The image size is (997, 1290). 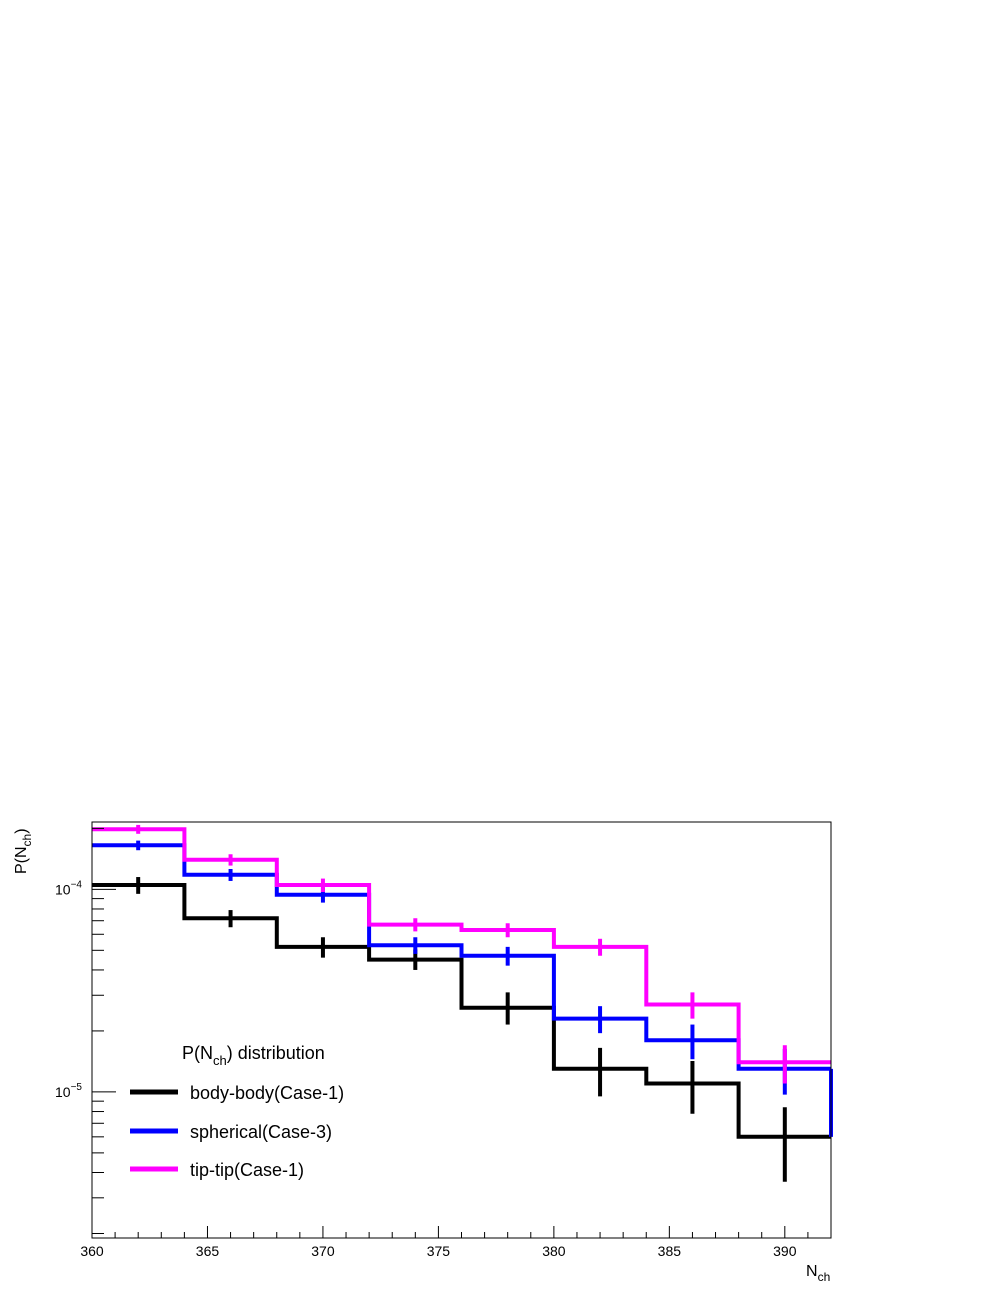 What do you see at coordinates (554, 1251) in the screenshot?
I see `x-tick-label: 380` at bounding box center [554, 1251].